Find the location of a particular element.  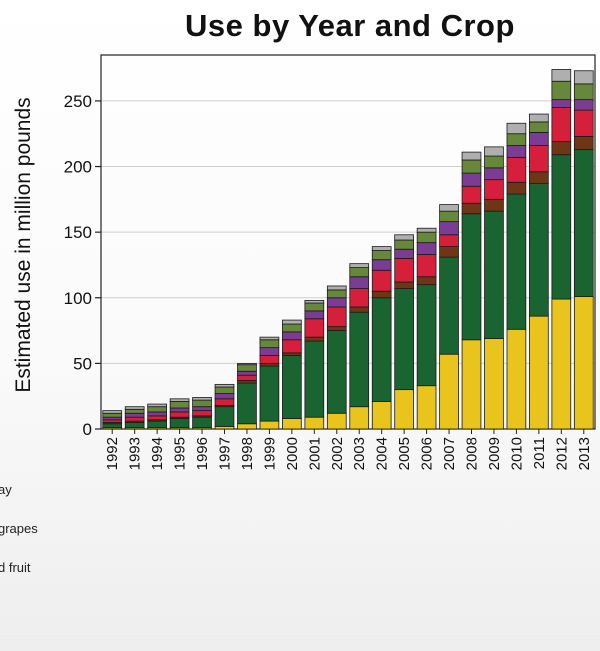

x-tick-label: 2008 is located at coordinates (472, 453).